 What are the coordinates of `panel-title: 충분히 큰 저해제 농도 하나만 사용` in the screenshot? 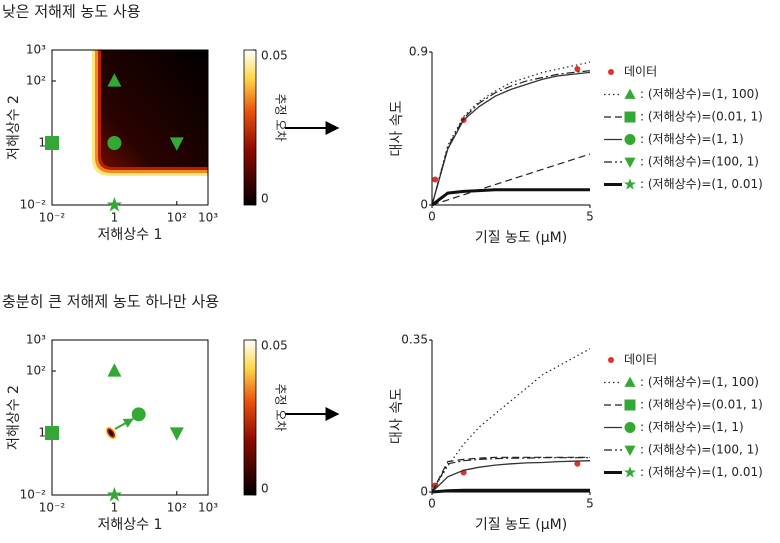 It's located at (110, 302).